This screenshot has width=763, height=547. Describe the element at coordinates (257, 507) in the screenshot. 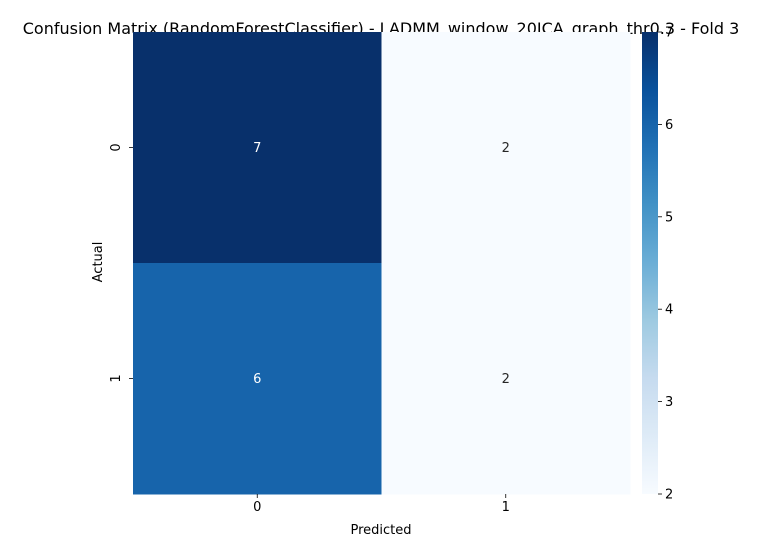

I see `x-tick-label: 0` at that location.